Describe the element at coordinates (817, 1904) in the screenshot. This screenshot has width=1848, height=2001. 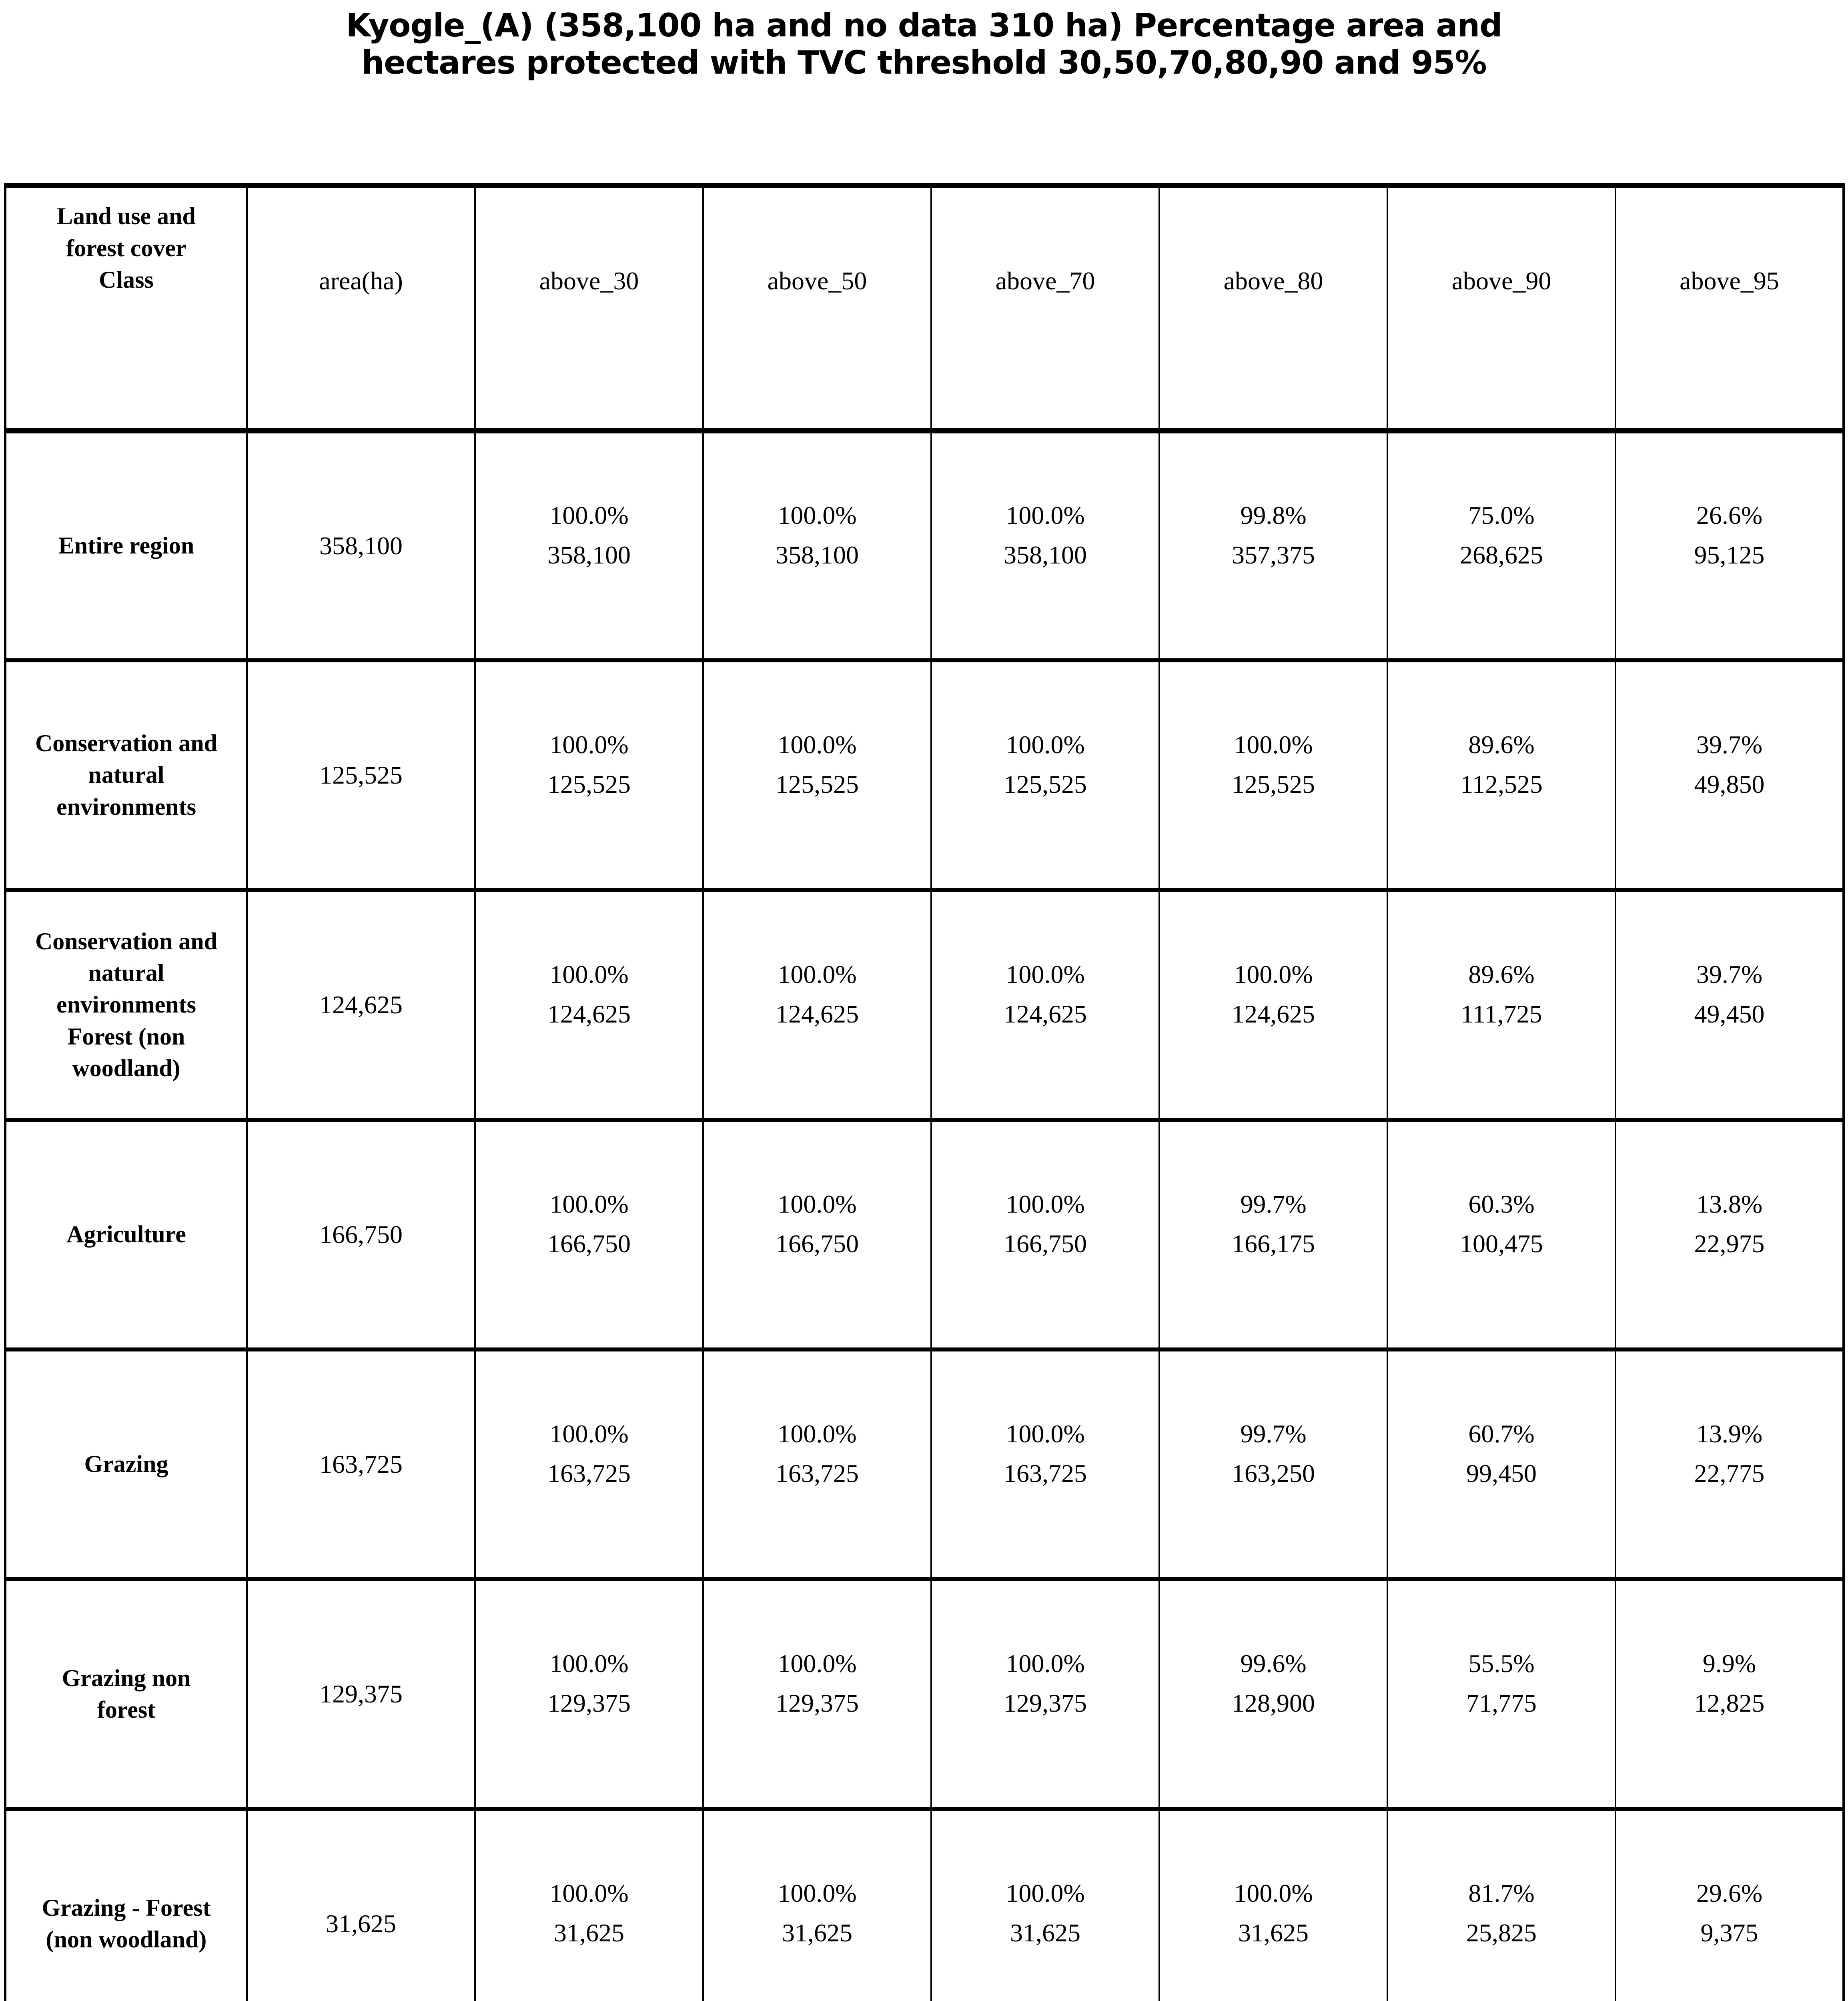
I see `cell-above-50: 100.0% 31,625` at that location.